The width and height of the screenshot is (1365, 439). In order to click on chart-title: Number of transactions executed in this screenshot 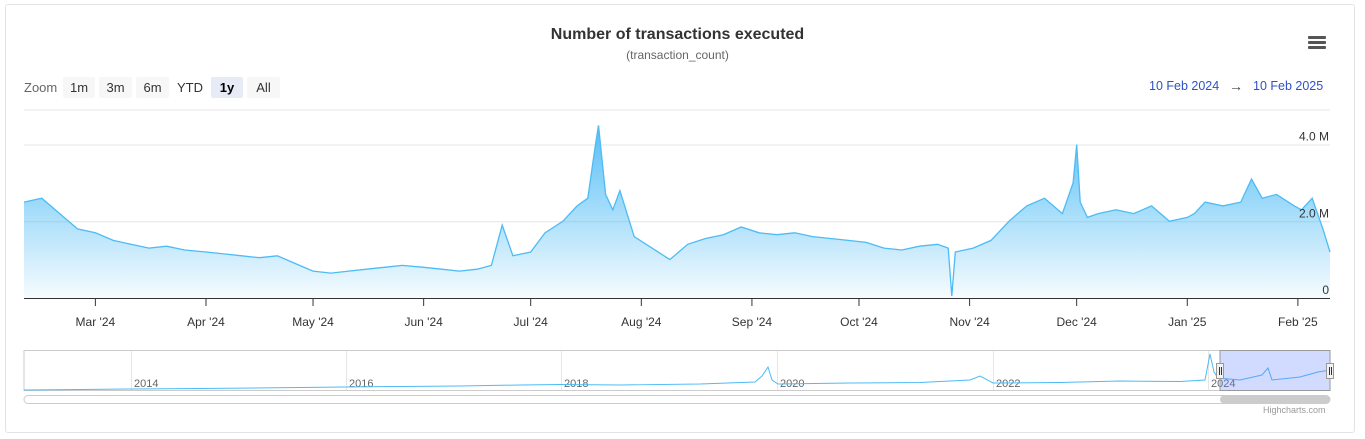, I will do `click(677, 34)`.